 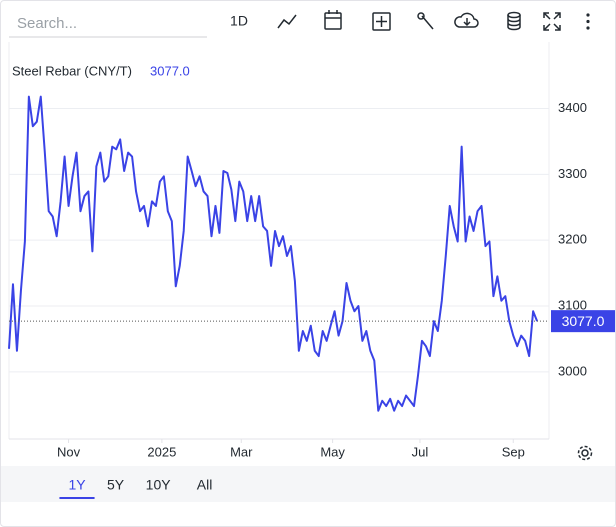 I want to click on last-price-tag, so click(x=583, y=321).